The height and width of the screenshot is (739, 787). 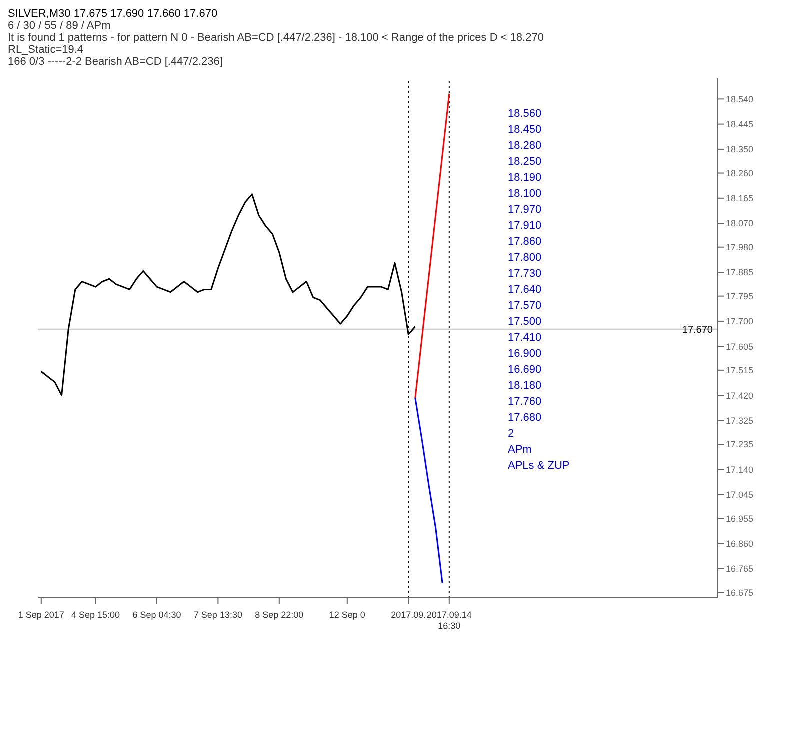 What do you see at coordinates (740, 223) in the screenshot?
I see `y-tick-label: 18.070` at bounding box center [740, 223].